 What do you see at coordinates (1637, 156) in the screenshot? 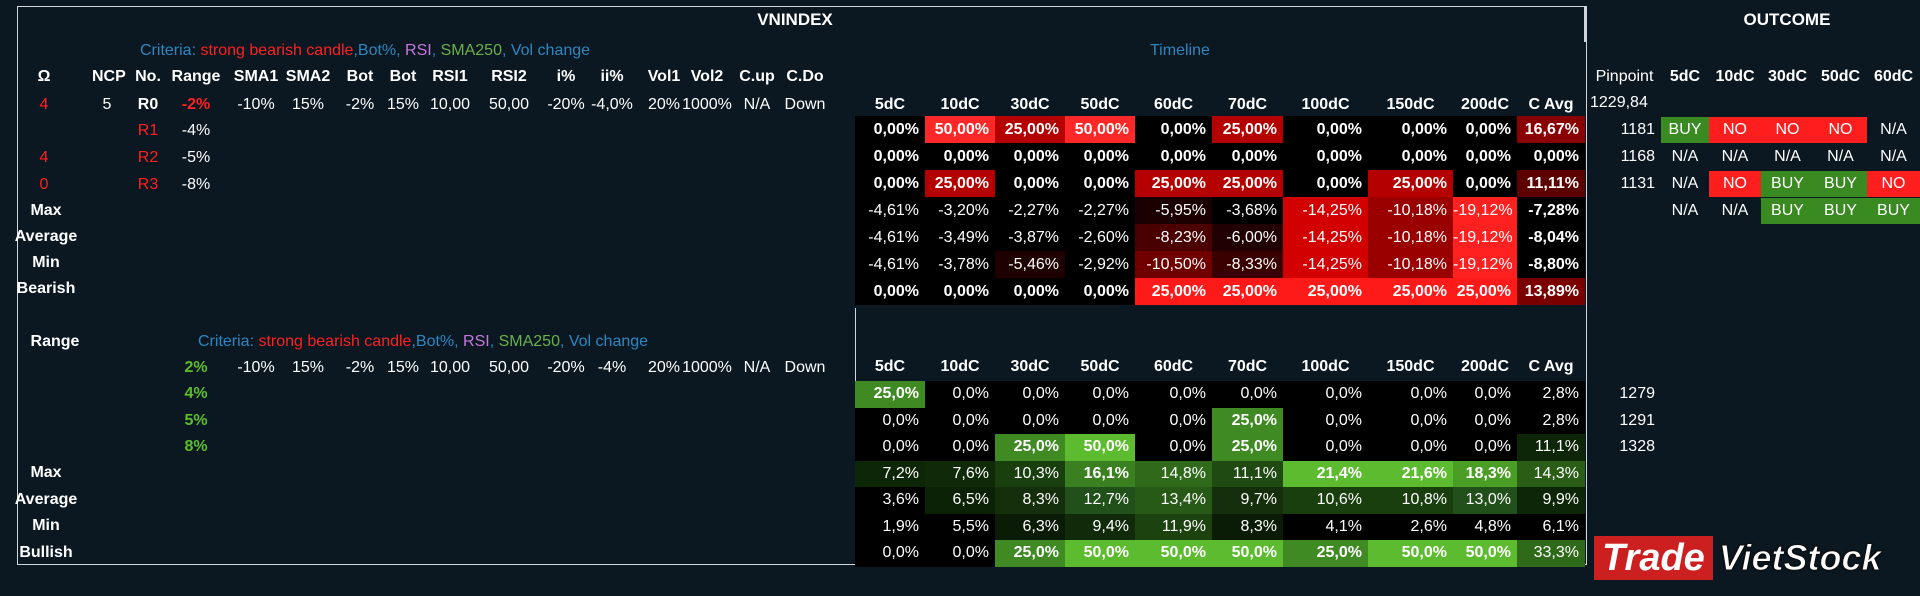
I see `pinpoint-value: 1168` at bounding box center [1637, 156].